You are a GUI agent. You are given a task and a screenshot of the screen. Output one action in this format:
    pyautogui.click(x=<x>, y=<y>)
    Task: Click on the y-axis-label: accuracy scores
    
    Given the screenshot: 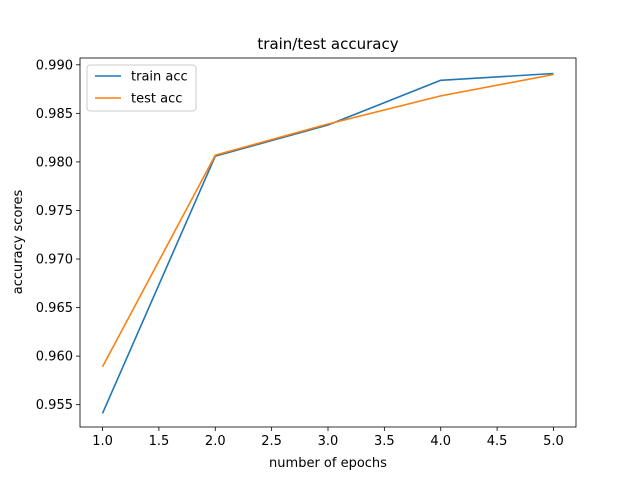 What is the action you would take?
    pyautogui.click(x=18, y=242)
    